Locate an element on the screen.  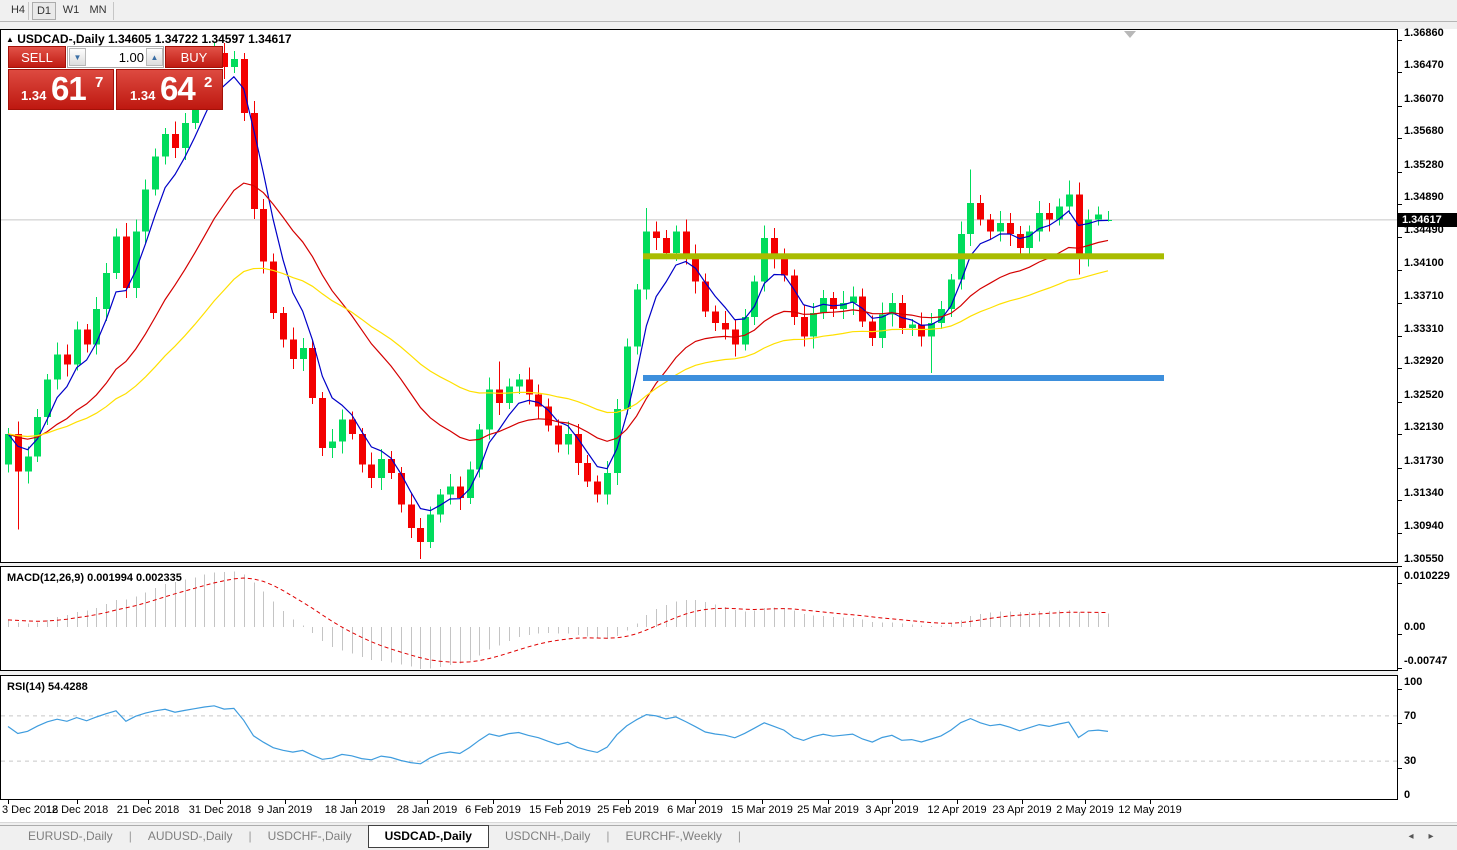
macd-label: MACD(12,26,9) 0.001994 0.002335 is located at coordinates (94, 578).